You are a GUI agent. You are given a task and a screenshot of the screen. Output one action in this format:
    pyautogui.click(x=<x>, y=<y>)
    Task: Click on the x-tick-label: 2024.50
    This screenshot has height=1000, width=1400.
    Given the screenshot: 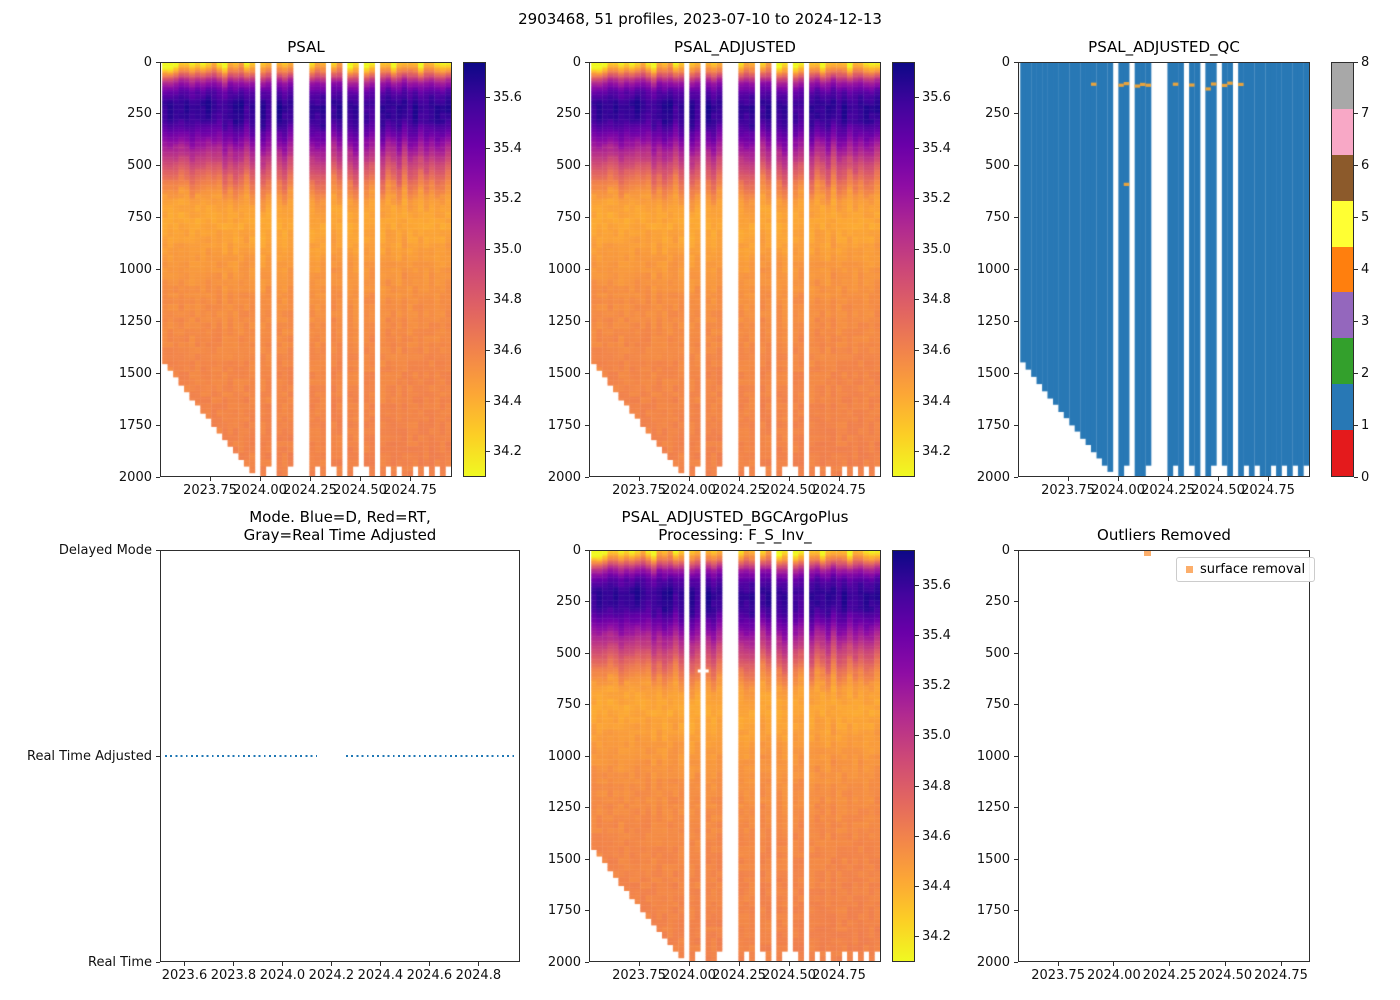 What is the action you would take?
    pyautogui.click(x=1218, y=490)
    